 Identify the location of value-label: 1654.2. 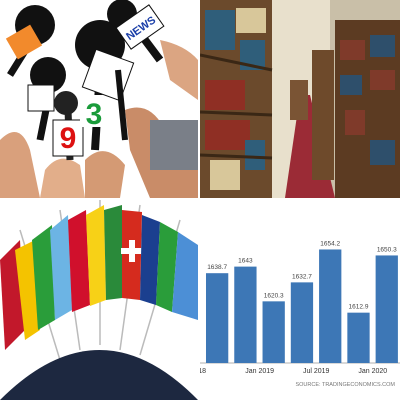
(330, 243).